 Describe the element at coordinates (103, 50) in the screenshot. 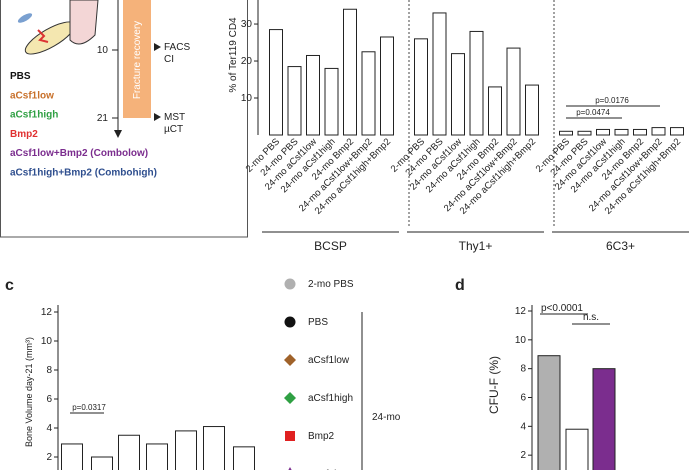

I see `day: 10` at that location.